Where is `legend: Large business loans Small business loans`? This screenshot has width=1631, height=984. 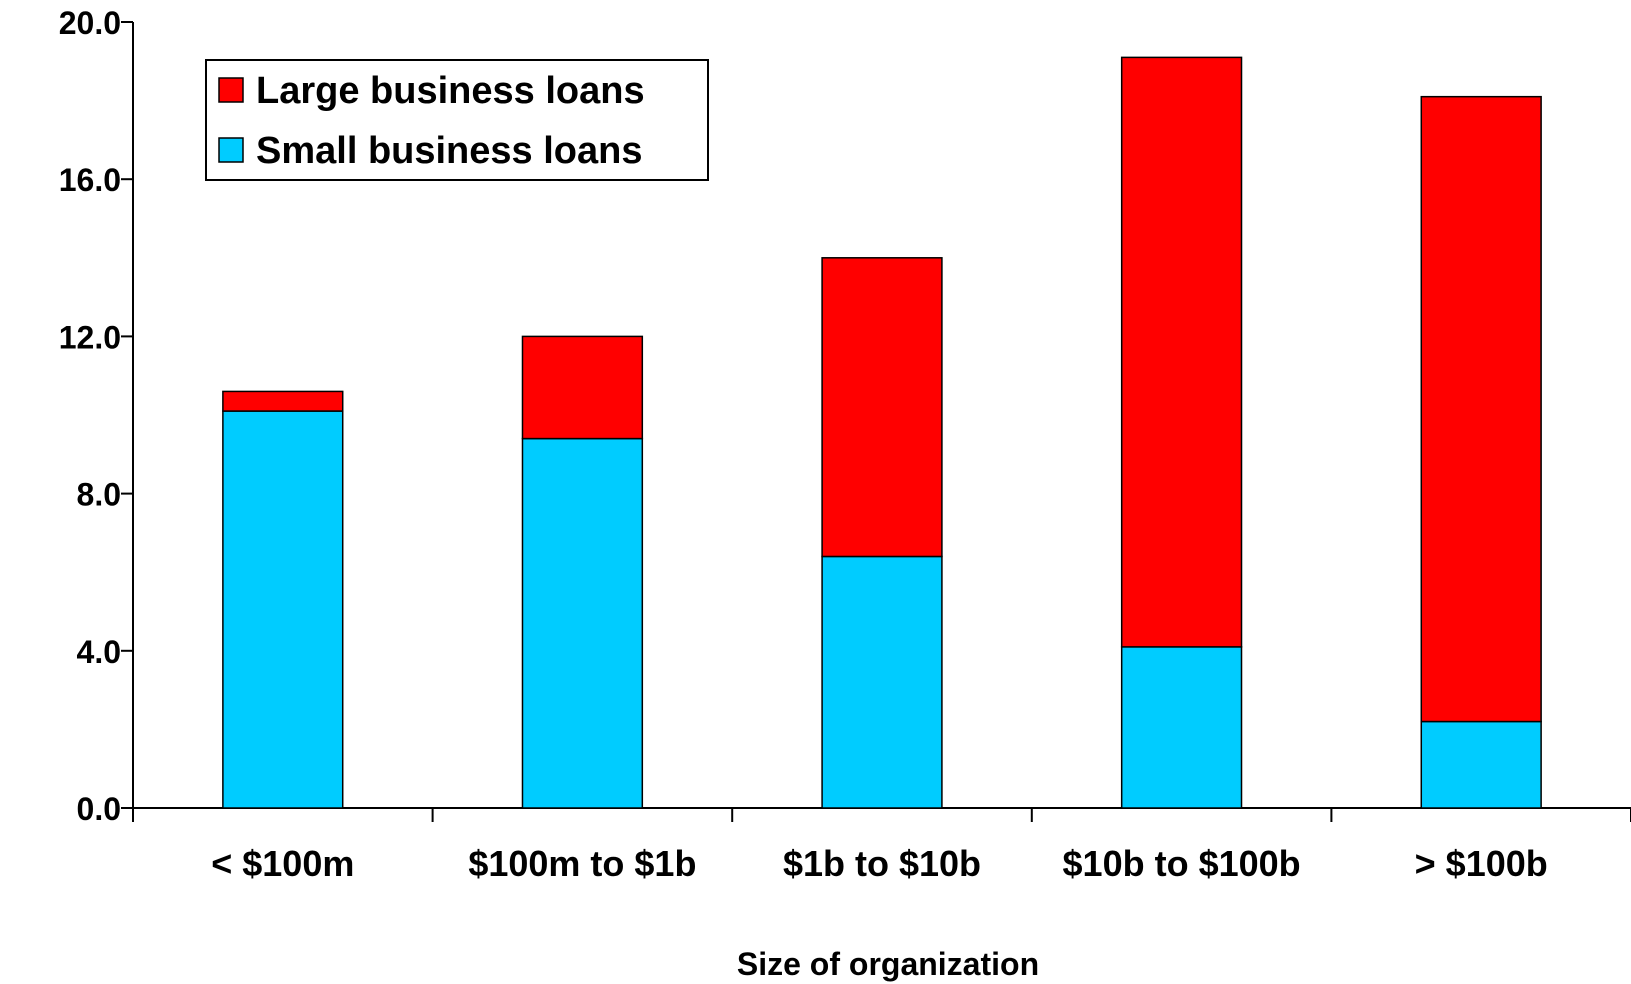
legend: Large business loans Small business loans is located at coordinates (457, 120).